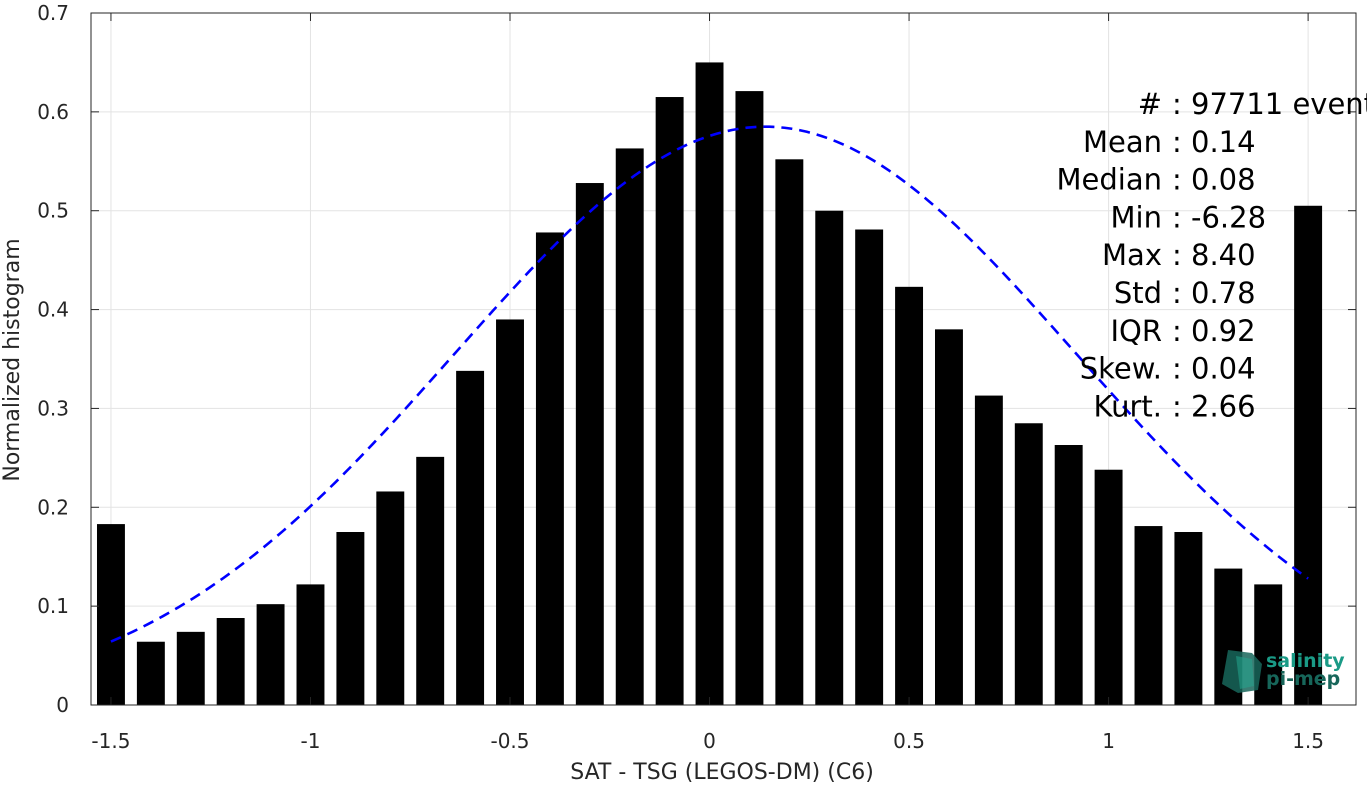  What do you see at coordinates (53, 211) in the screenshot?
I see `y-tick-label: 0.5` at bounding box center [53, 211].